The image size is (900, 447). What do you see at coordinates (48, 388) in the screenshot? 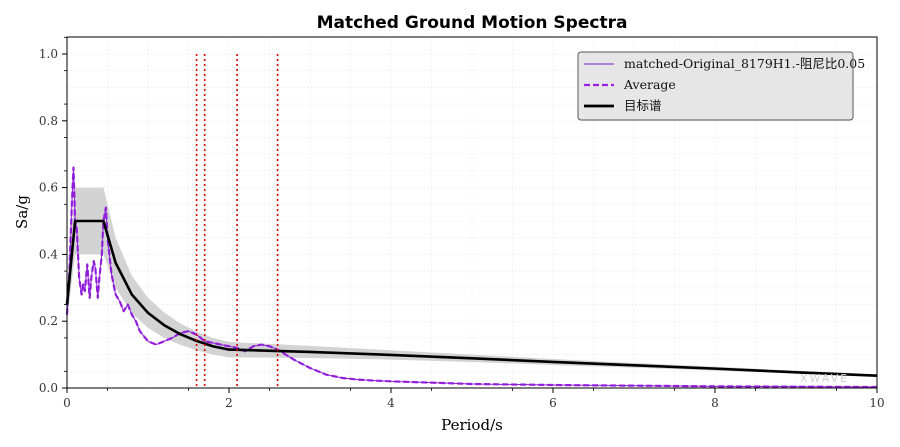
I see `y-tick-label: 0.0` at bounding box center [48, 388].